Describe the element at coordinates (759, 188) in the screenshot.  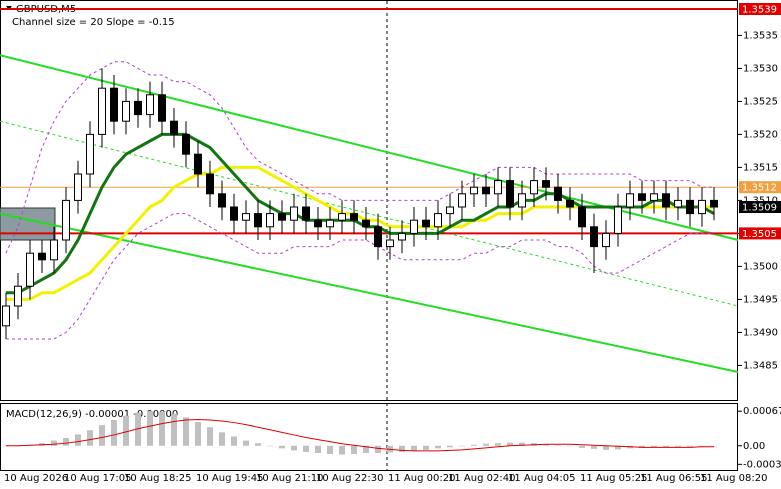
I see `price-tag-label: 1.3512` at that location.